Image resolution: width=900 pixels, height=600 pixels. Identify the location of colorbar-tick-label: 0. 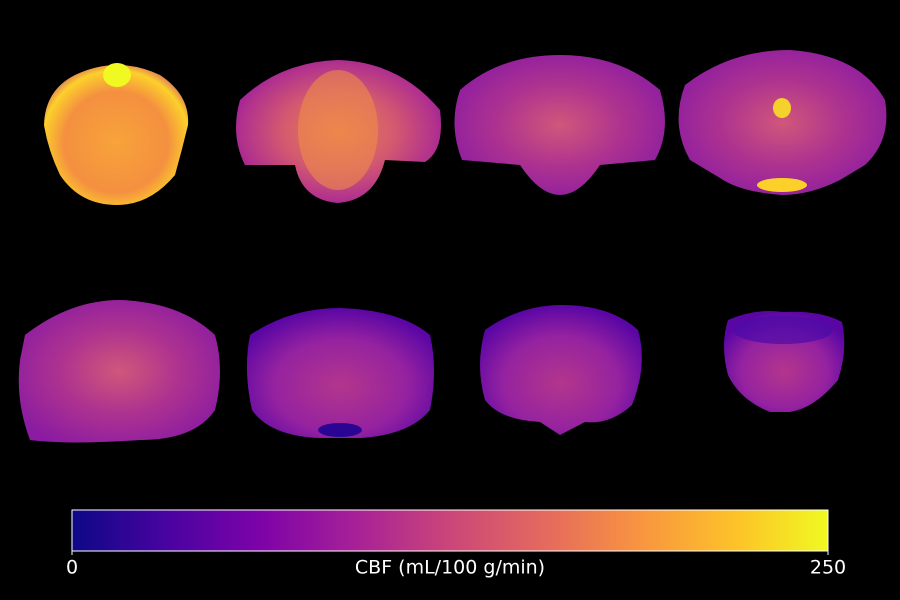
(72, 568).